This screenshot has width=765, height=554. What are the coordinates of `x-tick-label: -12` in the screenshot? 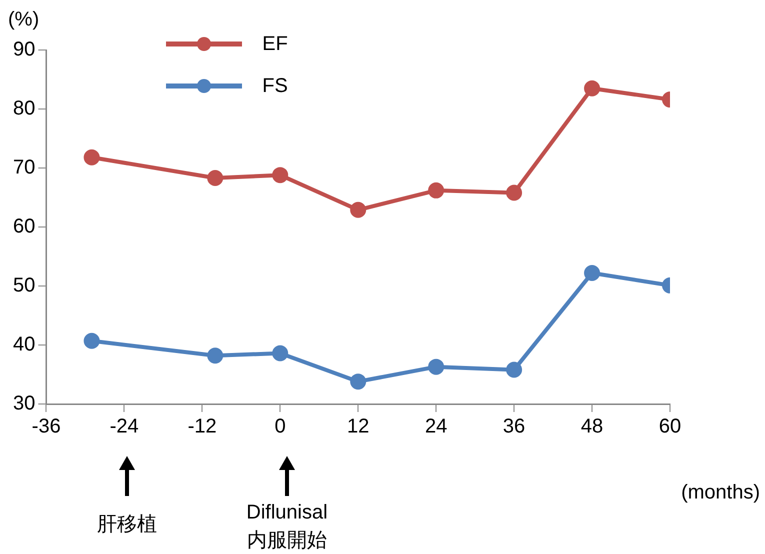 It's located at (202, 427).